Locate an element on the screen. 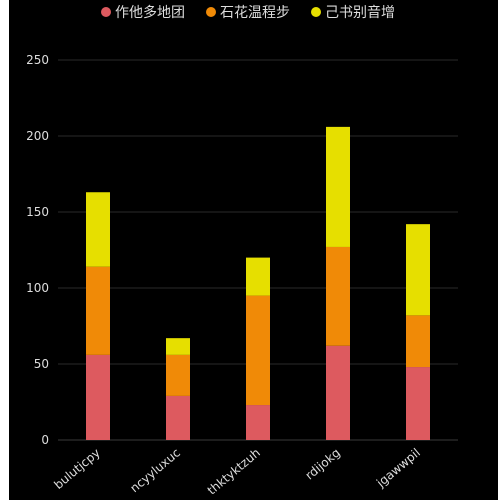 The height and width of the screenshot is (500, 500). y-tick-label: 250 is located at coordinates (37, 60).